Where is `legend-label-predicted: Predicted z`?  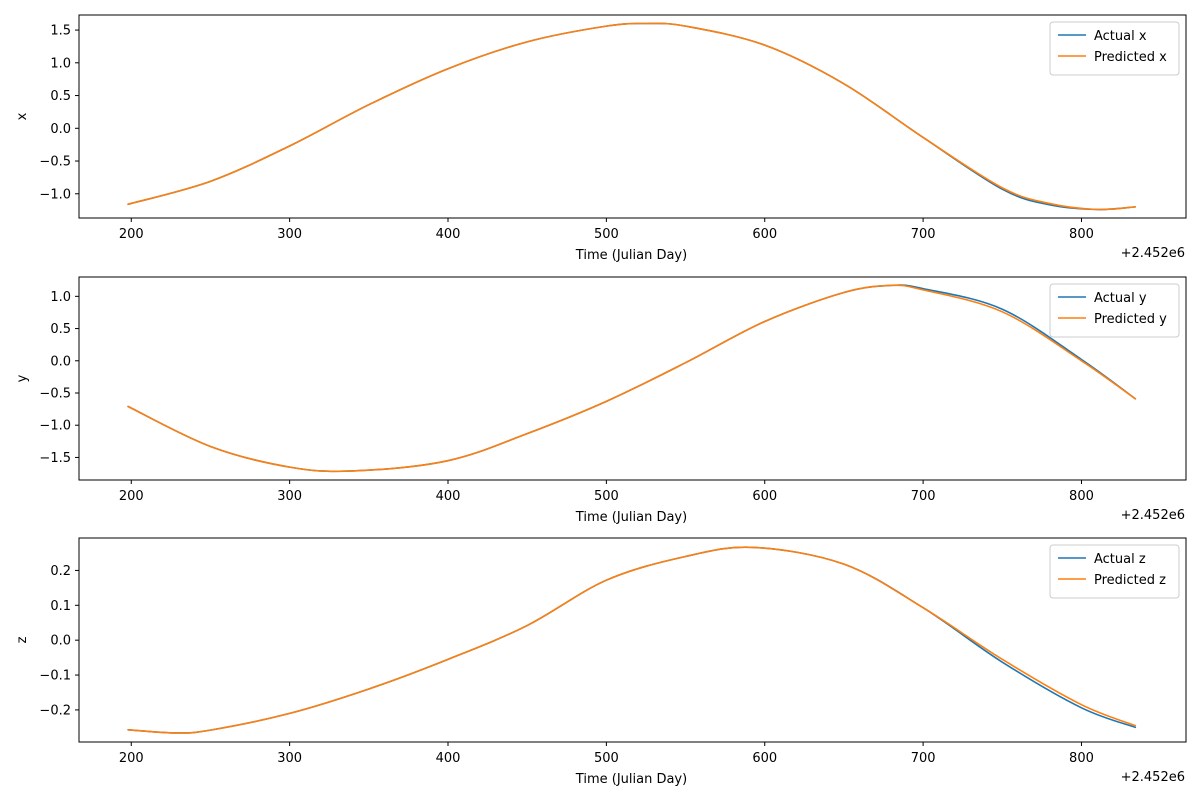 legend-label-predicted: Predicted z is located at coordinates (1130, 580).